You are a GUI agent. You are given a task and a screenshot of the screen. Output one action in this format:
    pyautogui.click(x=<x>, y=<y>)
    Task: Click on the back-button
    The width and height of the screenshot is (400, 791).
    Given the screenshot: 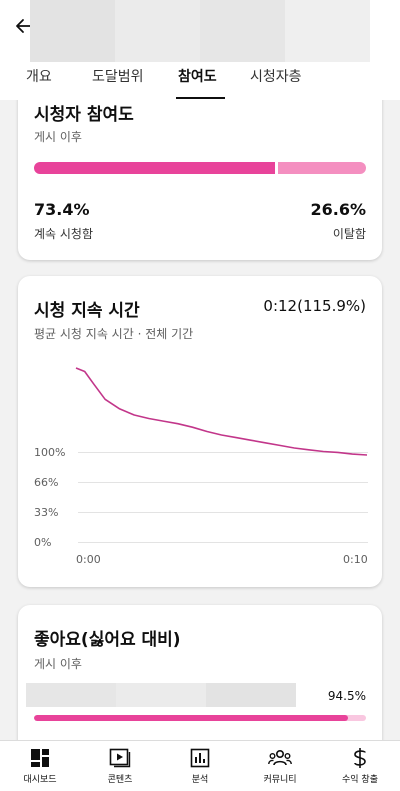 What is the action you would take?
    pyautogui.click(x=24, y=26)
    